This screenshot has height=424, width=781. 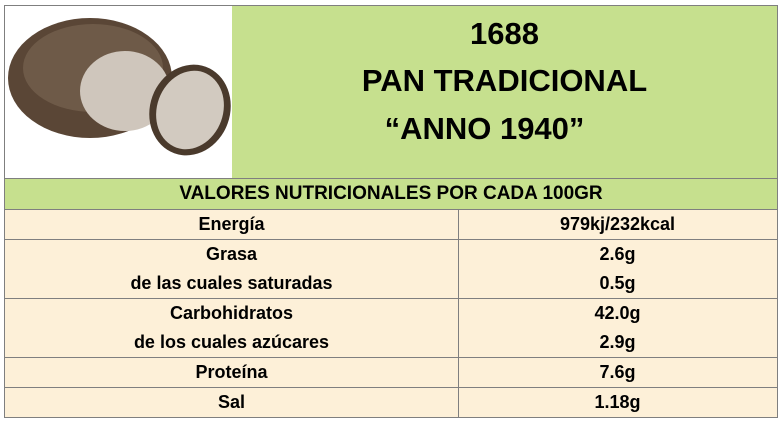 I want to click on table-cell: 1.18g, so click(x=617, y=402).